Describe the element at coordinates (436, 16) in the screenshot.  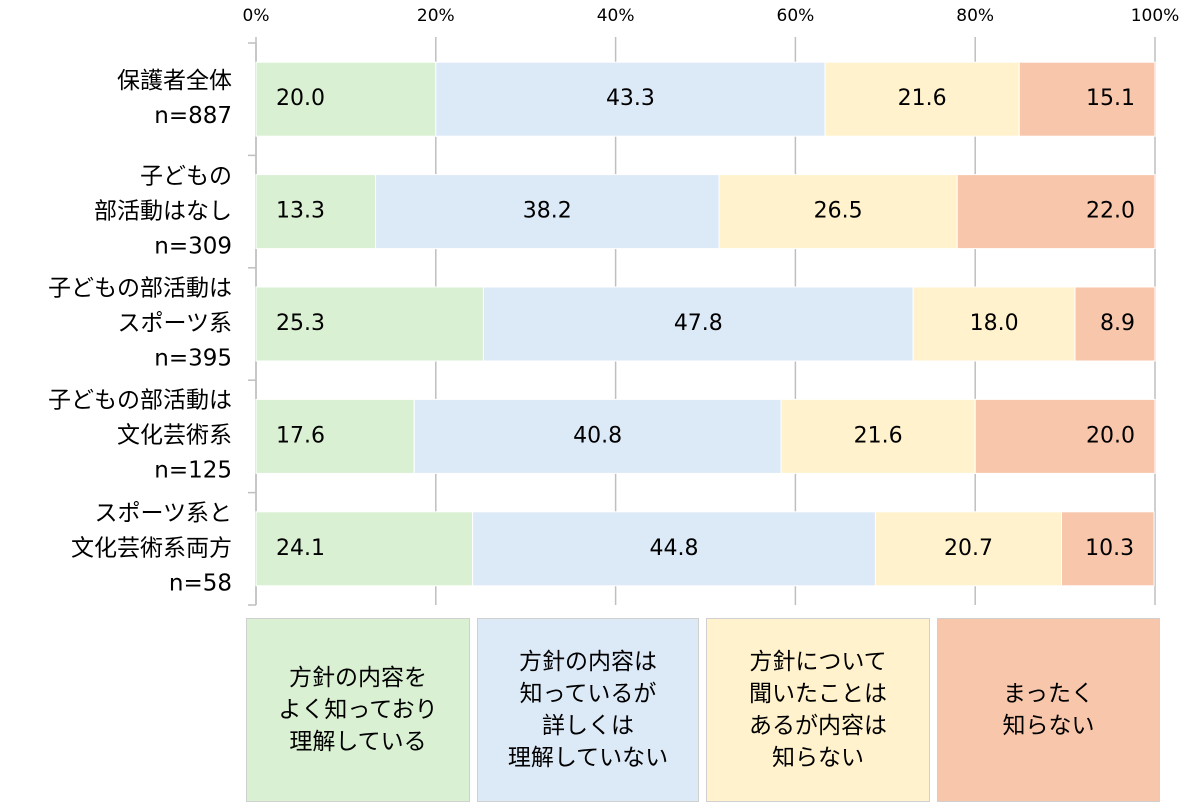
I see `x-tick-label: 20%` at that location.